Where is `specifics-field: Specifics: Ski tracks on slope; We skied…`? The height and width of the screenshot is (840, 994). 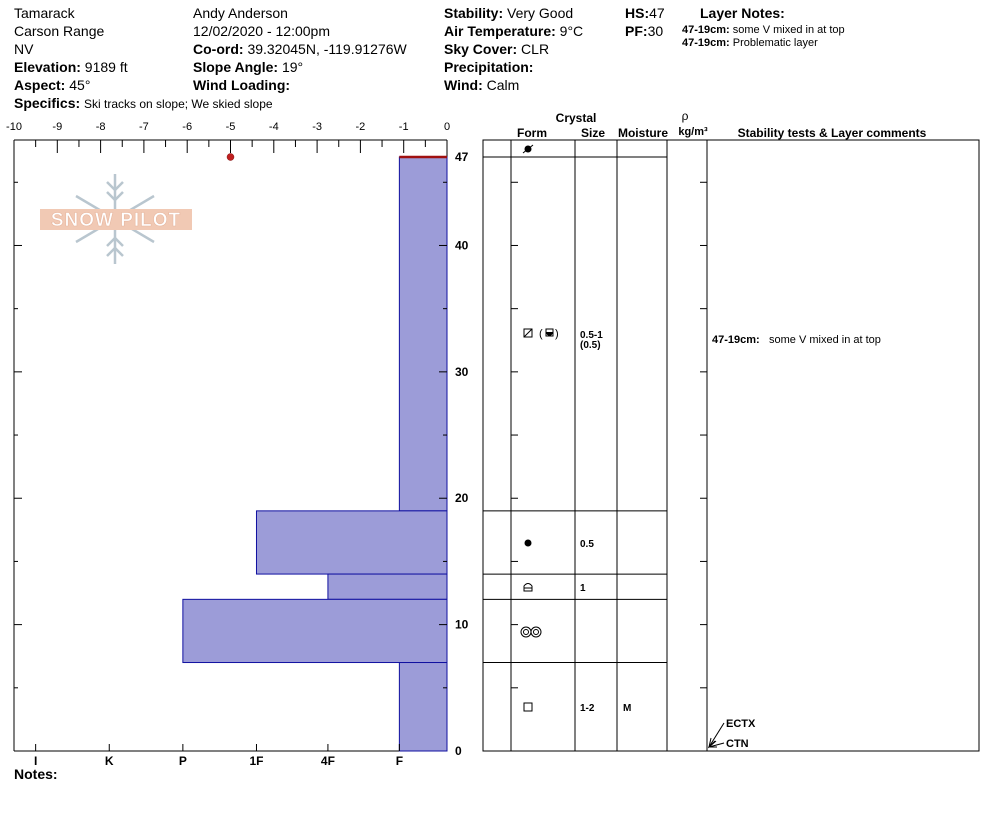 specifics-field: Specifics: Ski tracks on slope; We skied… is located at coordinates (143, 103).